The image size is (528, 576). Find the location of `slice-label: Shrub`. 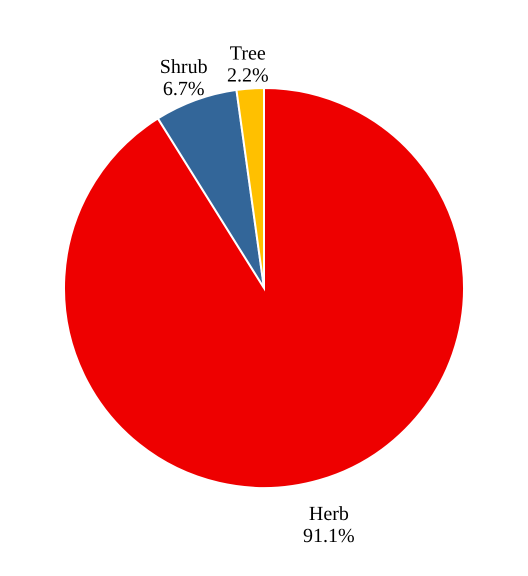

slice-label: Shrub is located at coordinates (184, 67).